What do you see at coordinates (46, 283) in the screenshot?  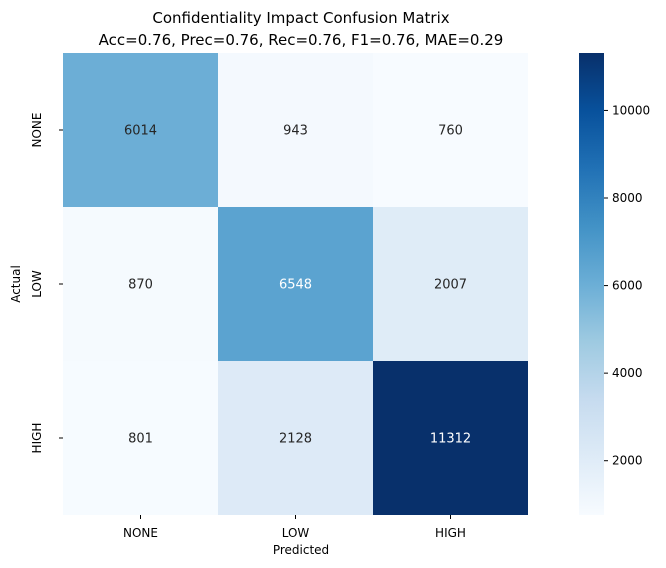 I see `y-axis: NONE LOW HIGH` at bounding box center [46, 283].